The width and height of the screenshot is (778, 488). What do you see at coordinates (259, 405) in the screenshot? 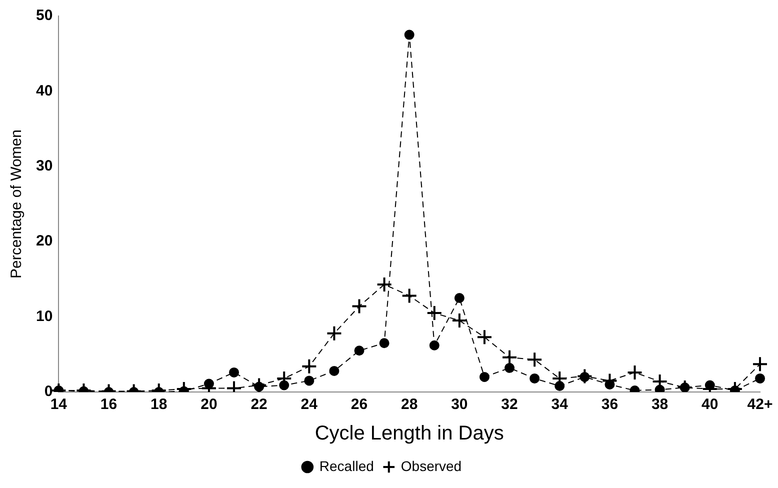
I see `x-tick-label: 22` at bounding box center [259, 405].